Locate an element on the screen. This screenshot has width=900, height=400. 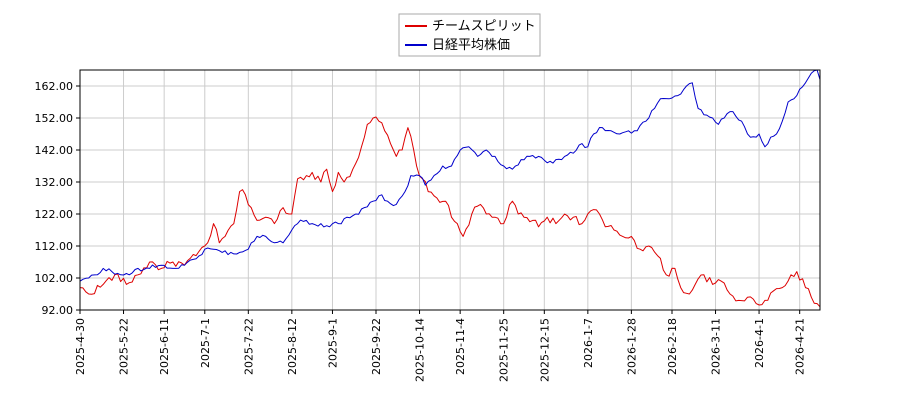
y-tick-label: 152.00 is located at coordinates (54, 118).